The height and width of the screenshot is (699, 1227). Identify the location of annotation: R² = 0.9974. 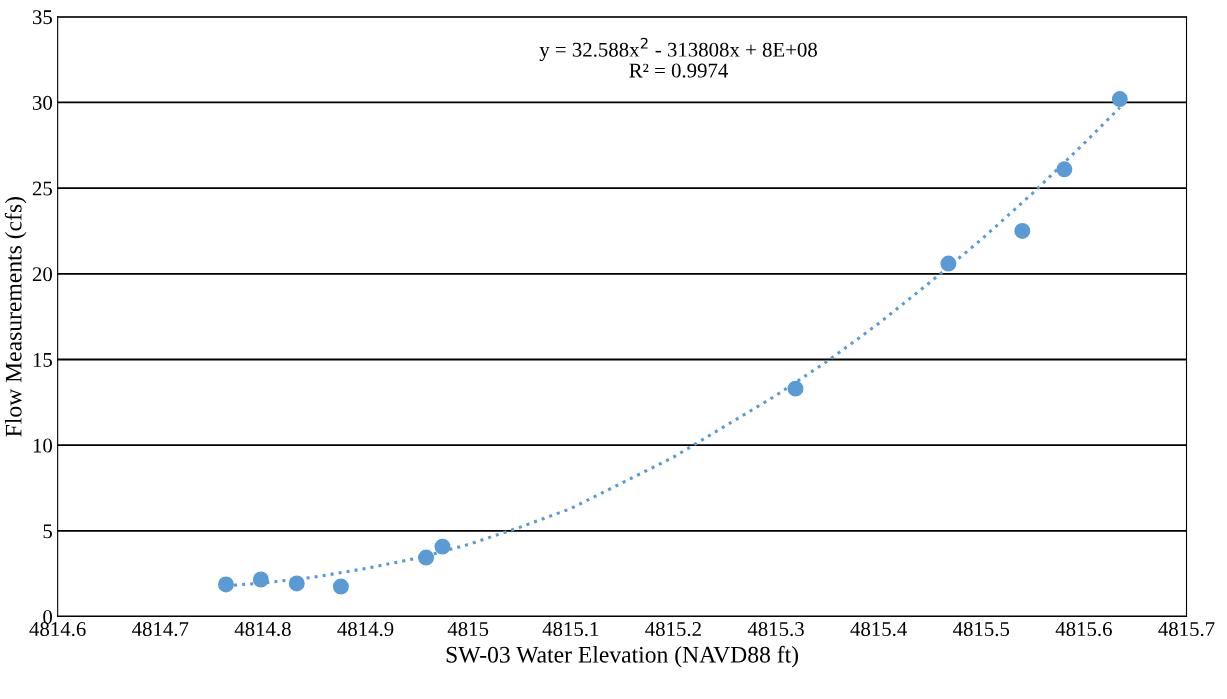
(678, 70).